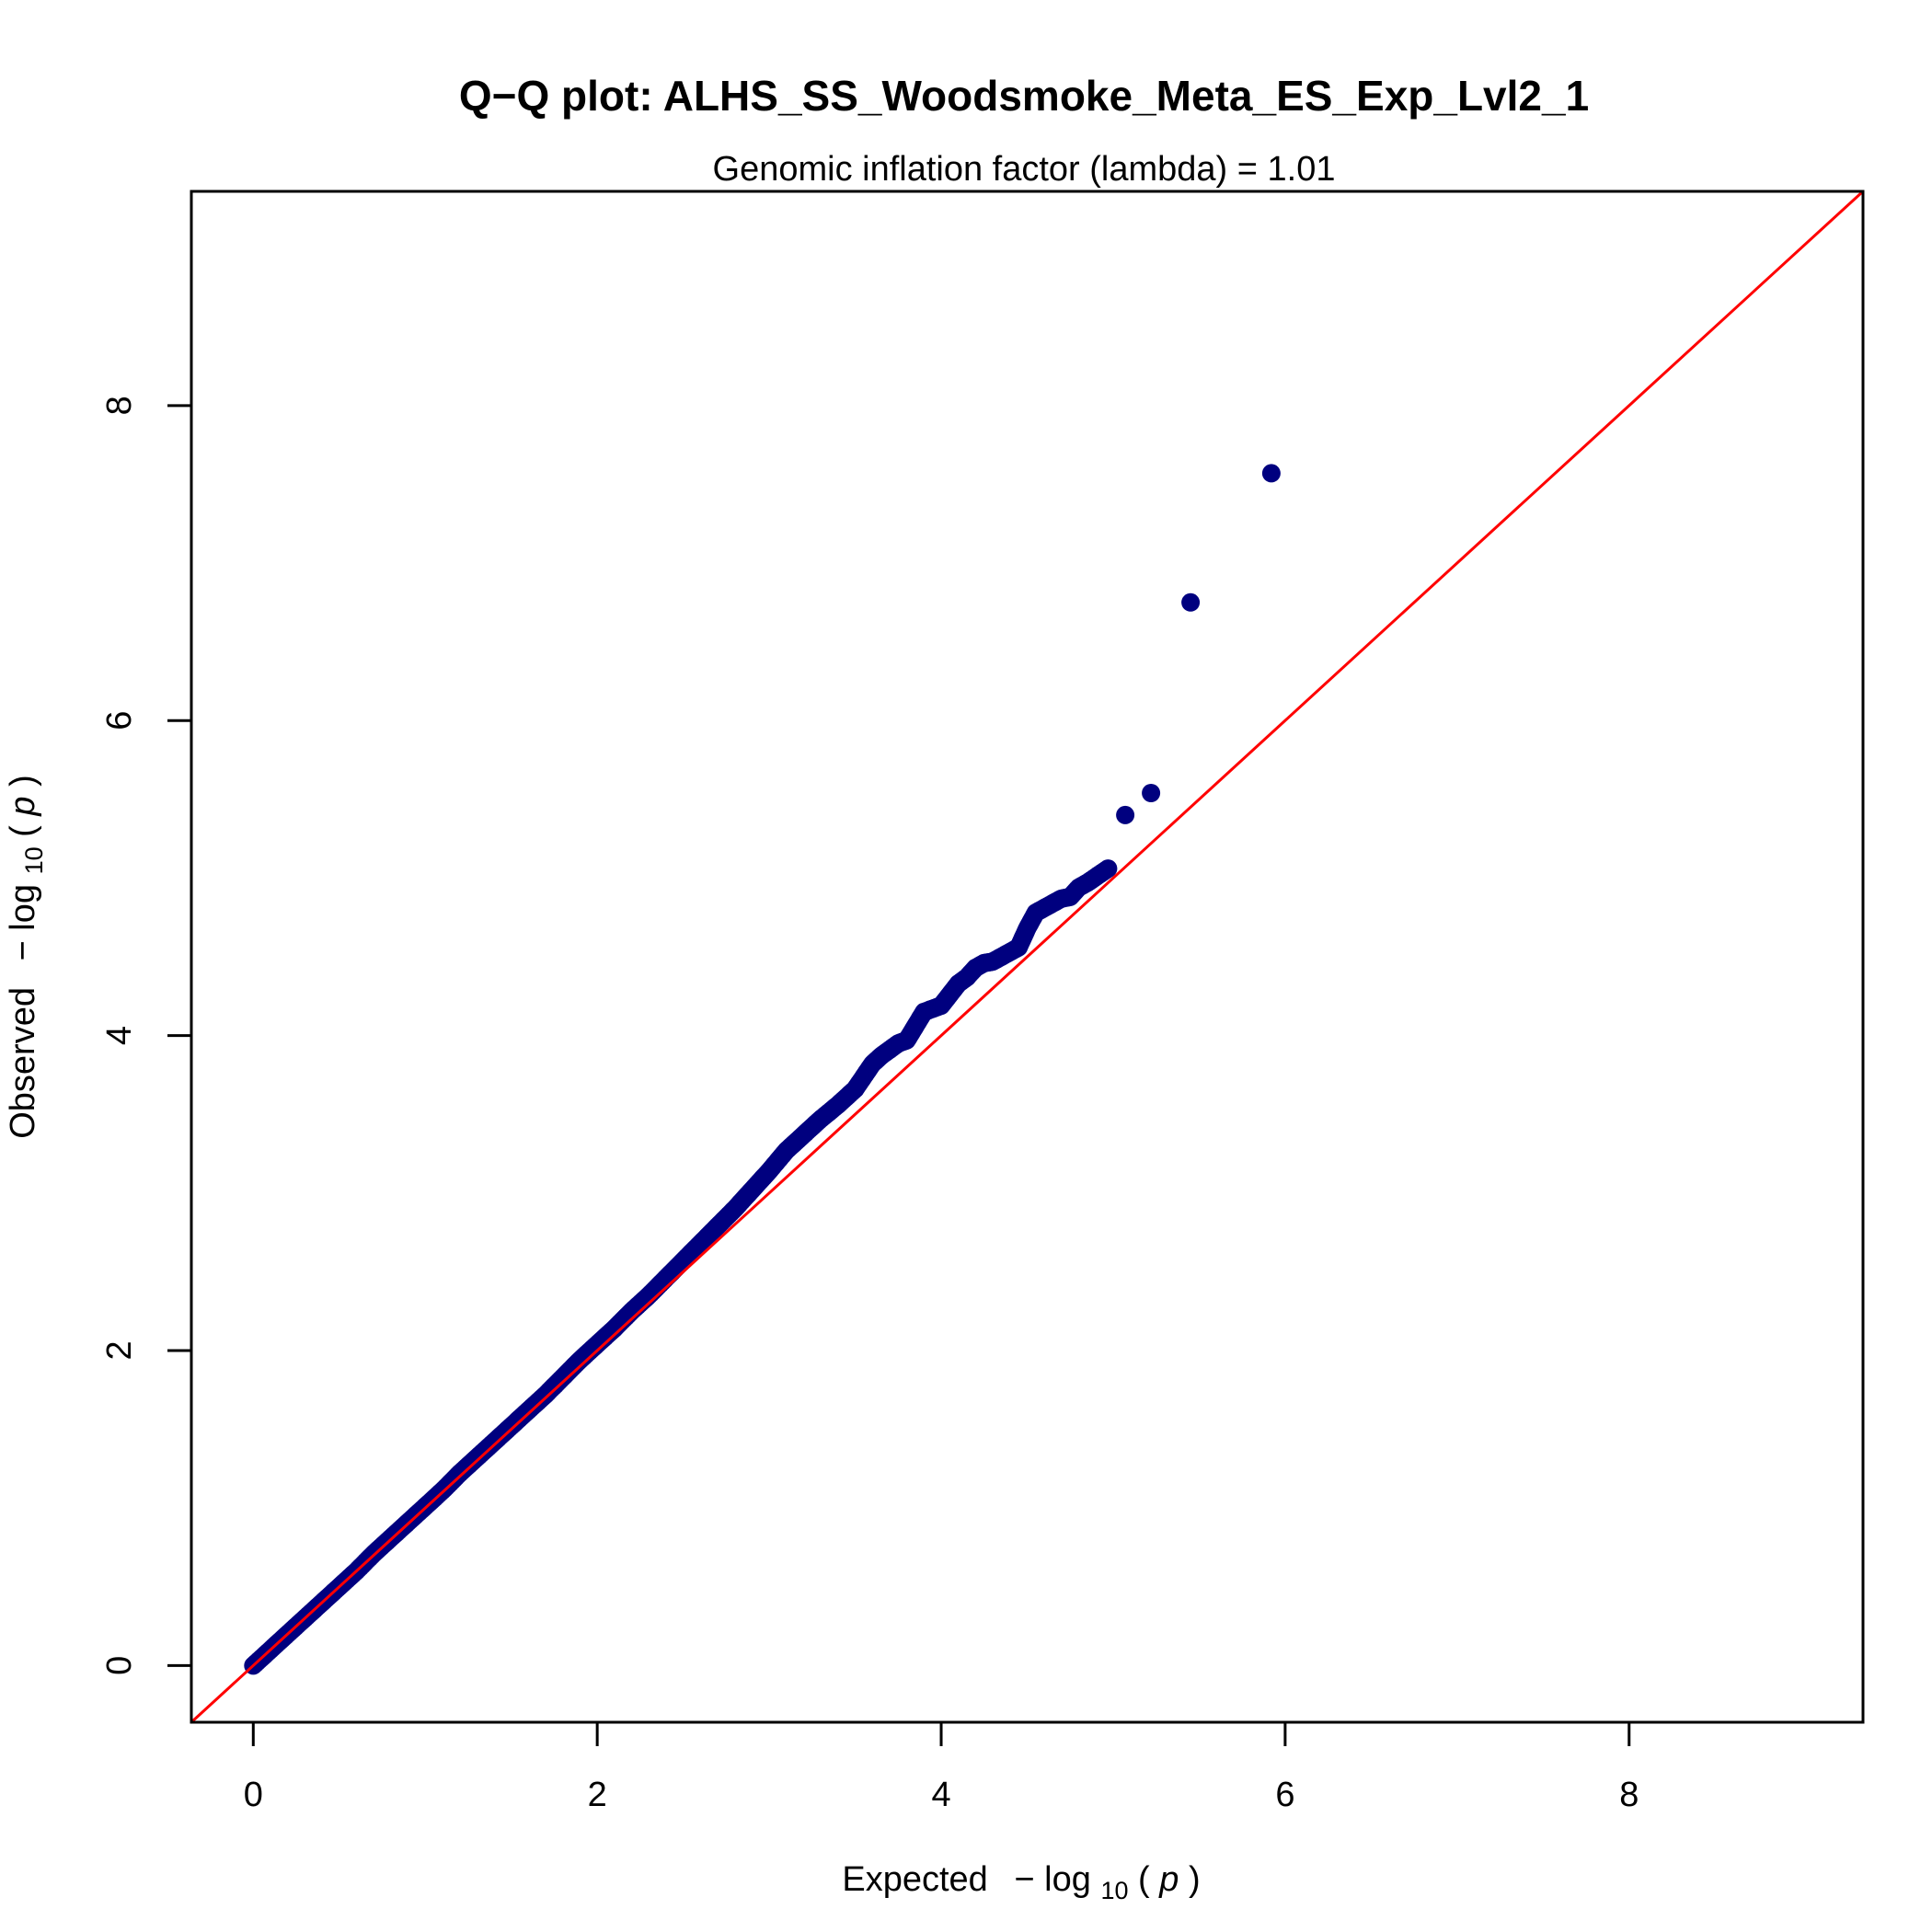  Describe the element at coordinates (120, 1350) in the screenshot. I see `y-tick-label: 2` at that location.